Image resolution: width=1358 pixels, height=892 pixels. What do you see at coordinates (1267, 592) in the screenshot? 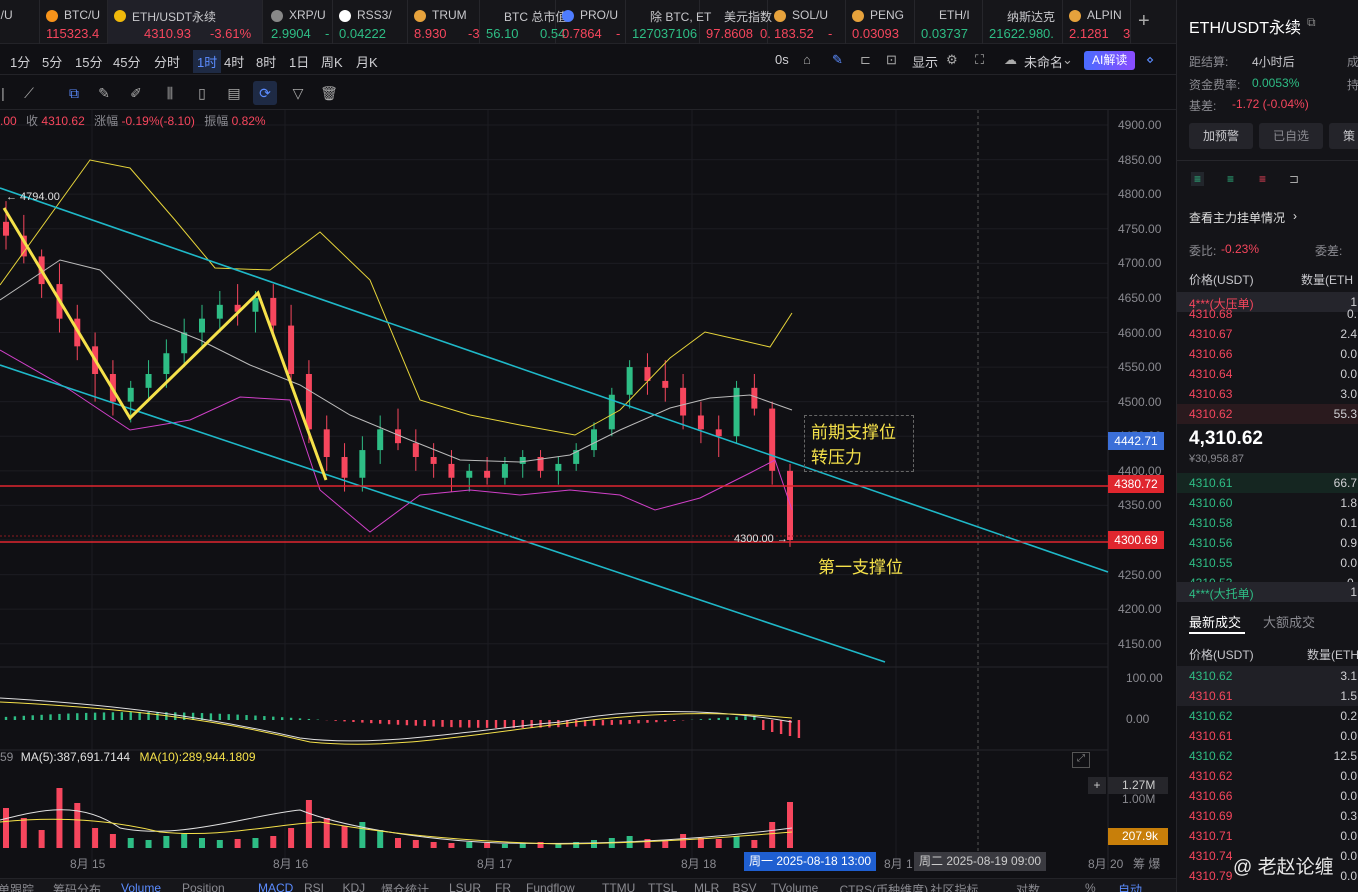
I see `big-bid-row: 4***(大托单) 1` at bounding box center [1267, 592].